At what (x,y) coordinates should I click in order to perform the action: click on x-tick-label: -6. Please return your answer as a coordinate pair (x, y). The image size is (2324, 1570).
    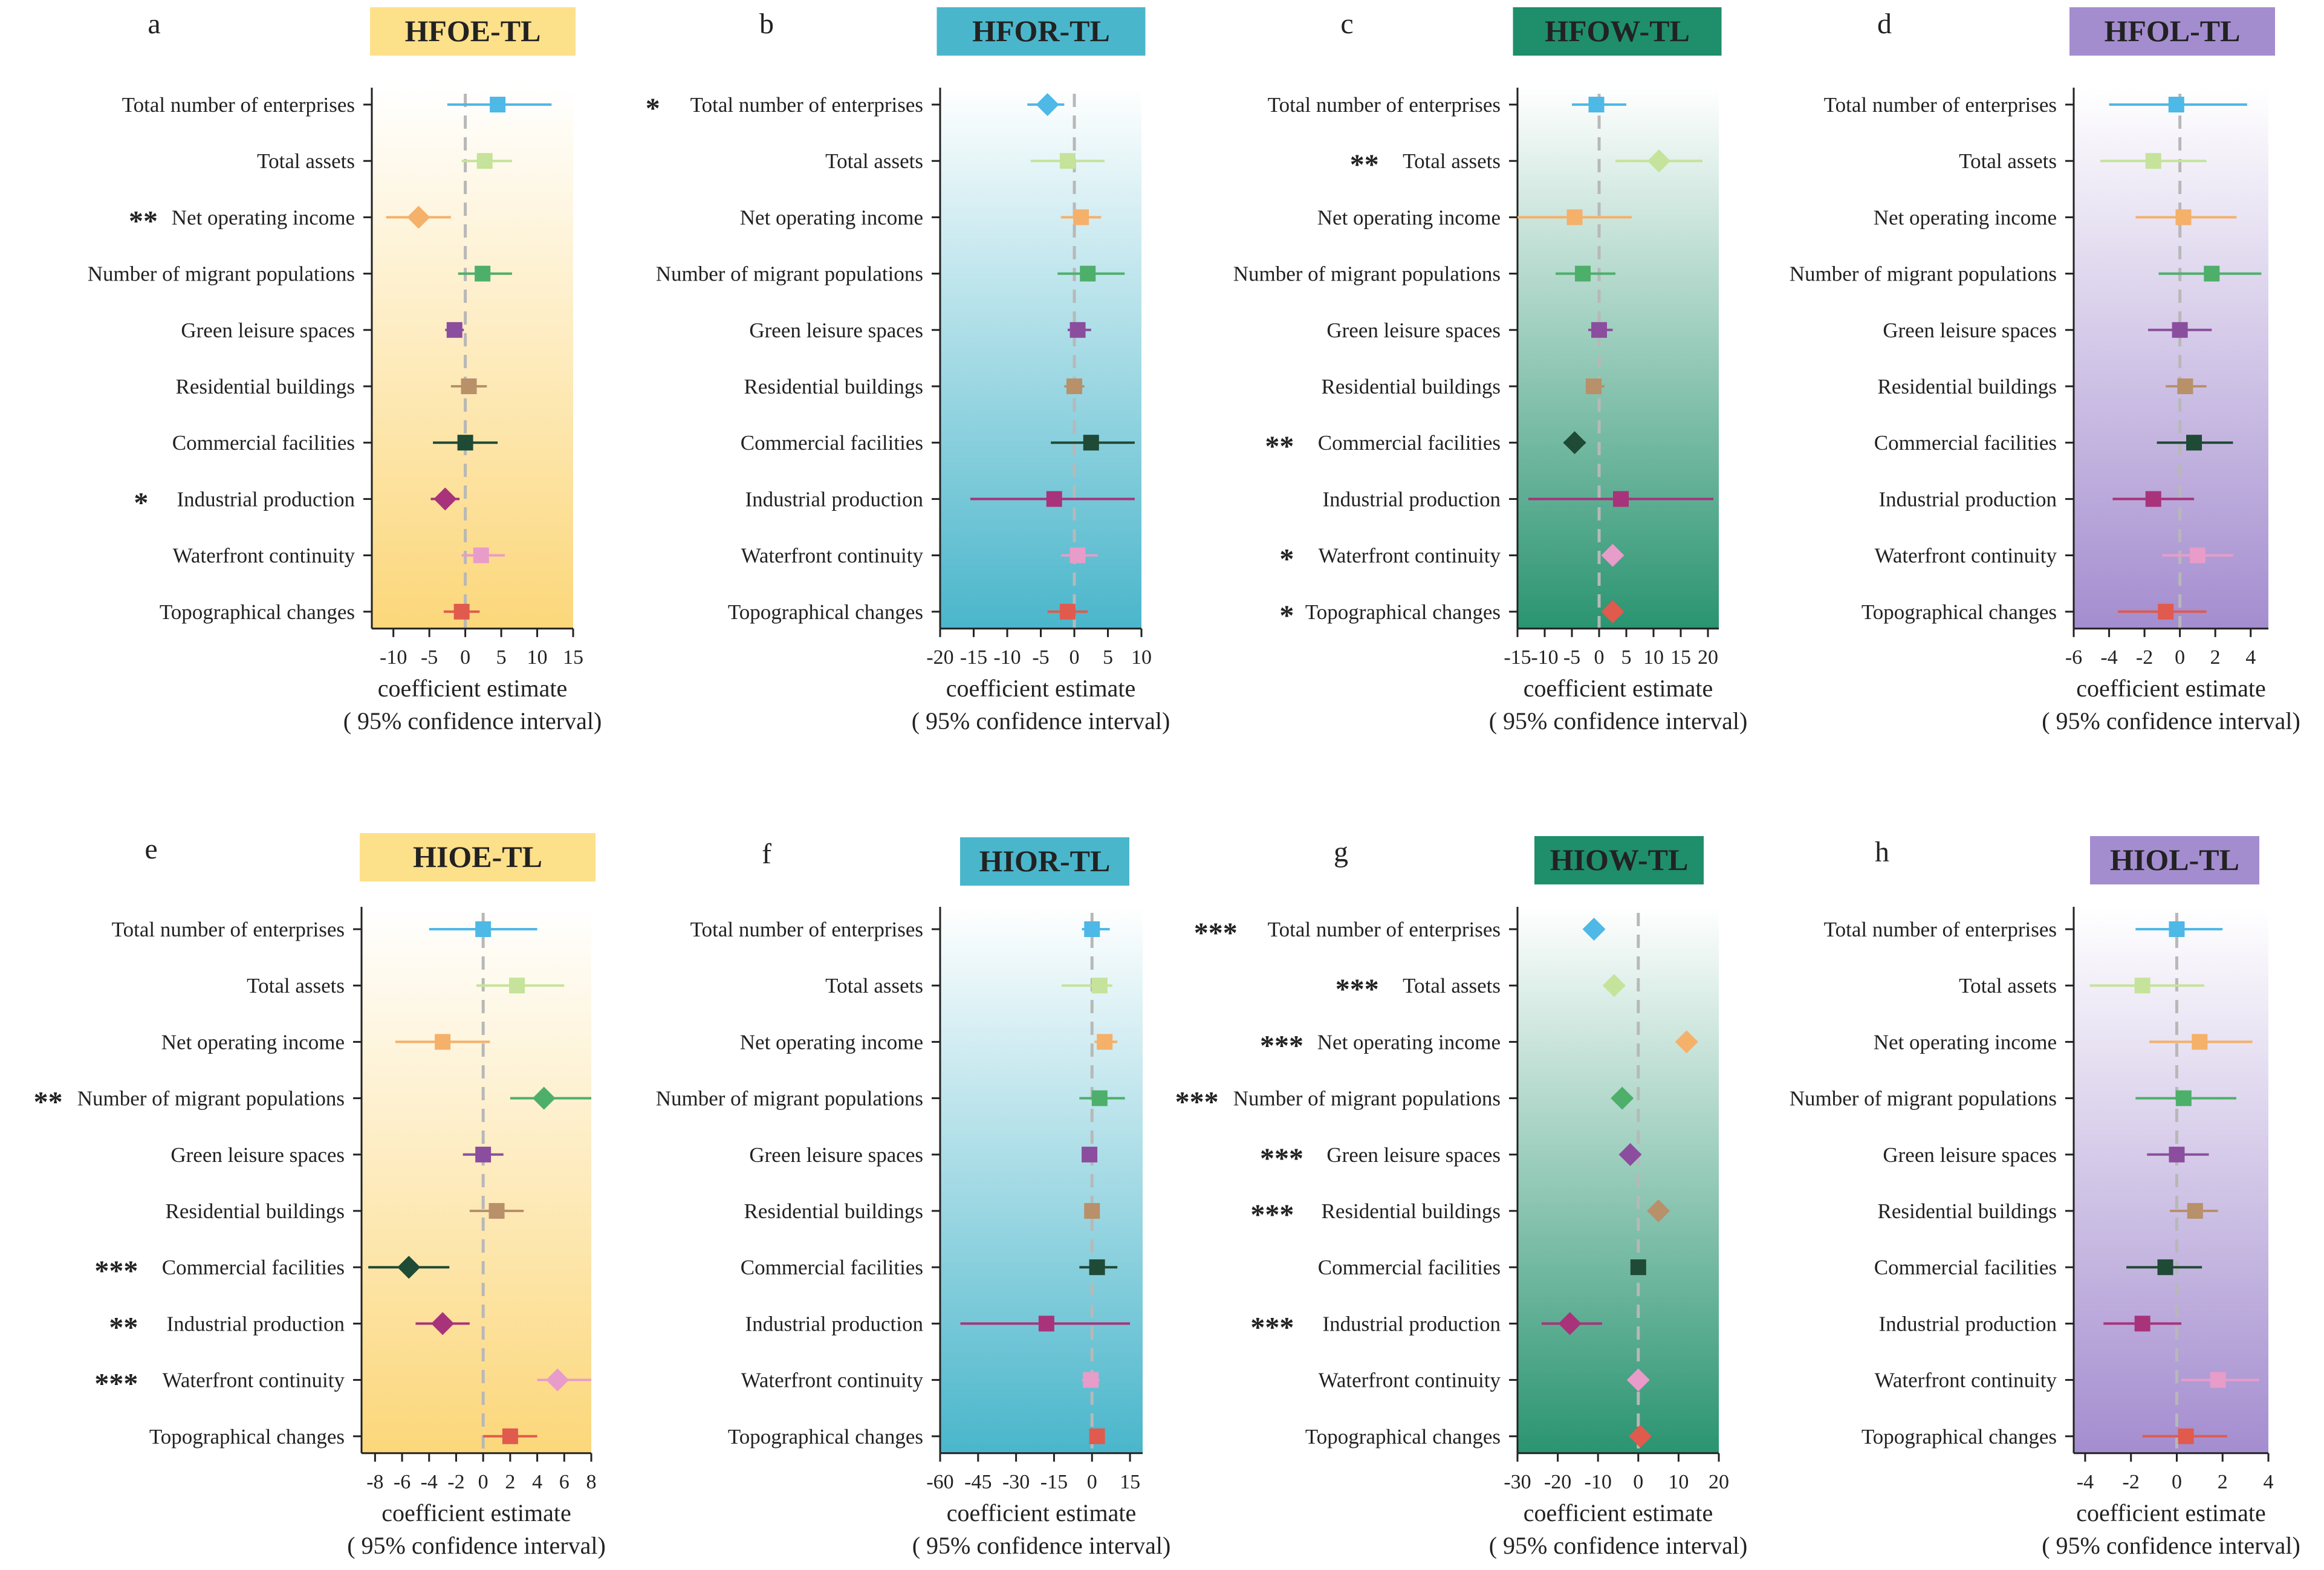
    Looking at the image, I should click on (402, 1482).